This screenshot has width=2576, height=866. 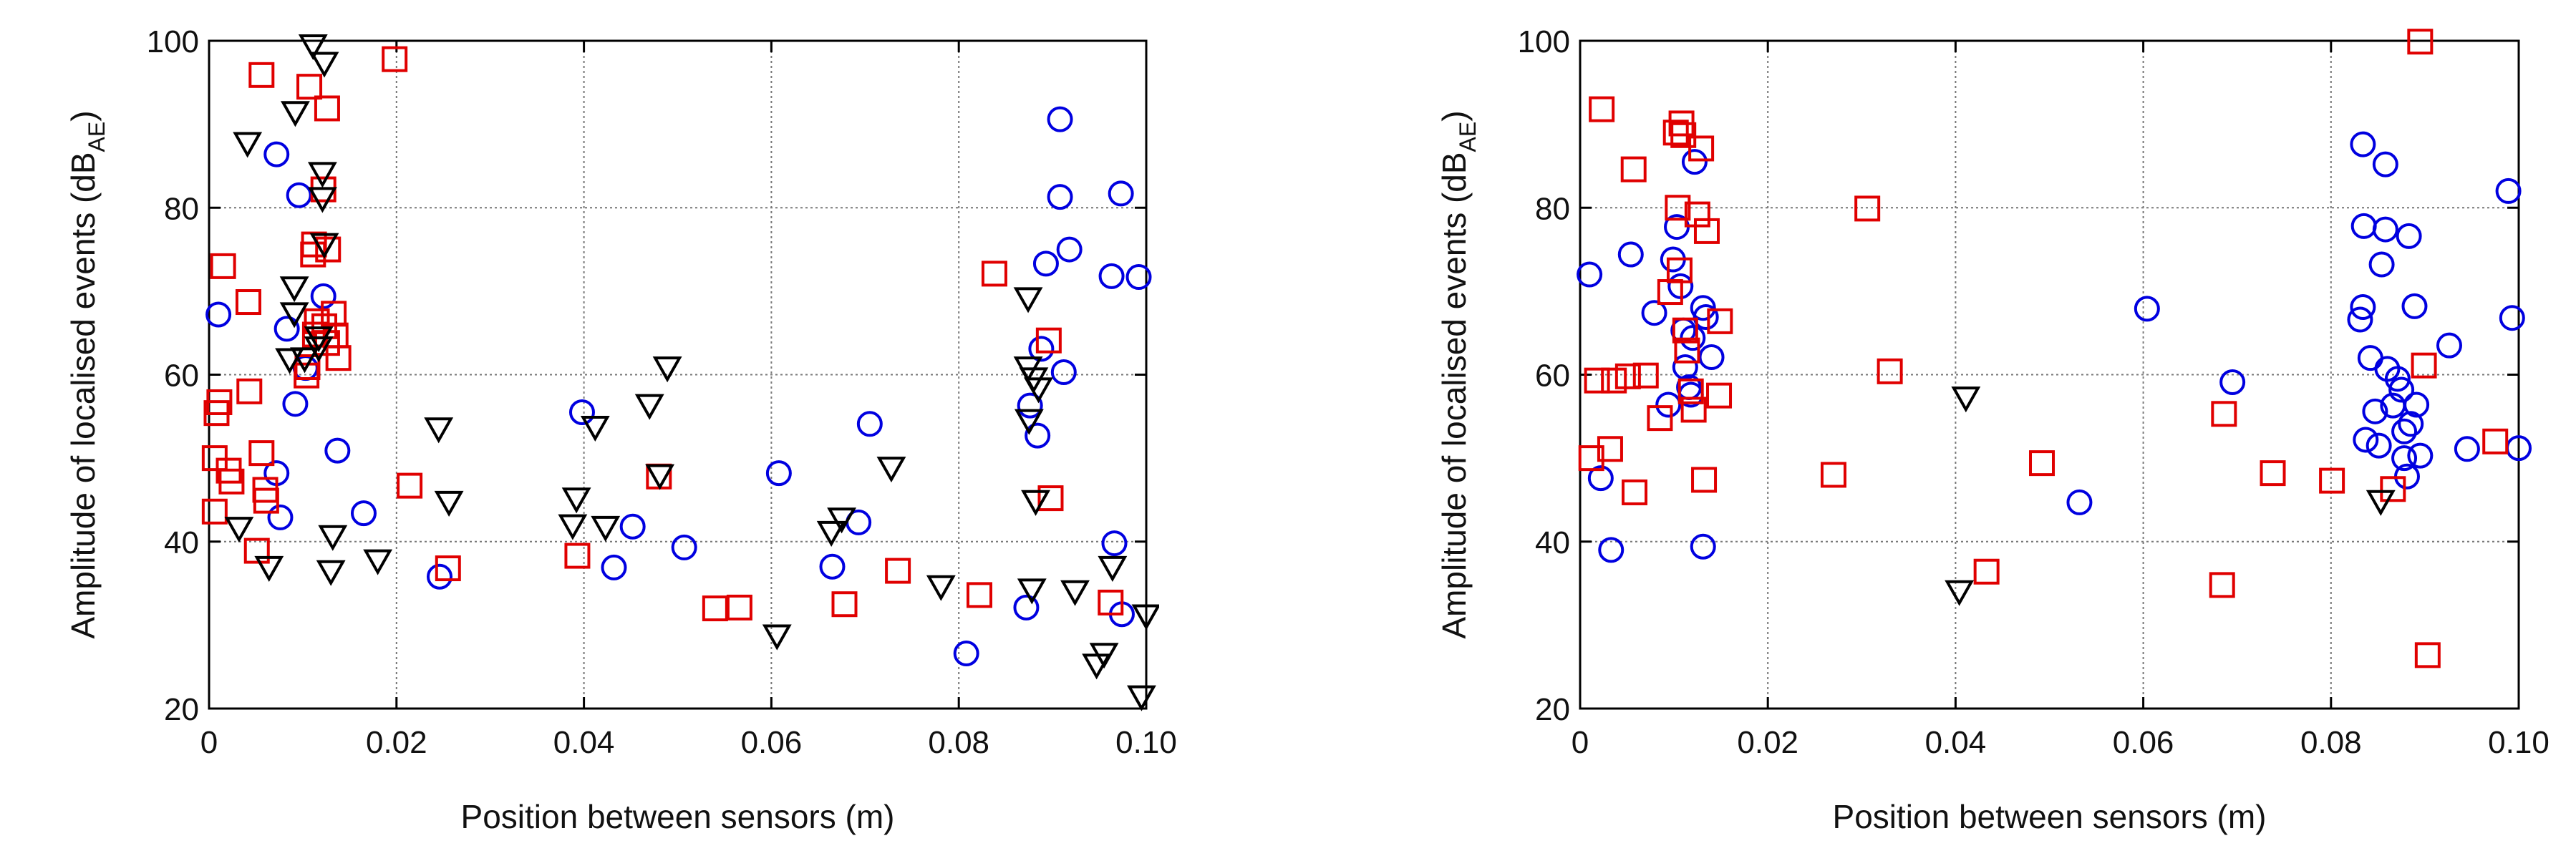 What do you see at coordinates (182, 542) in the screenshot?
I see `y-tick-label: 40` at bounding box center [182, 542].